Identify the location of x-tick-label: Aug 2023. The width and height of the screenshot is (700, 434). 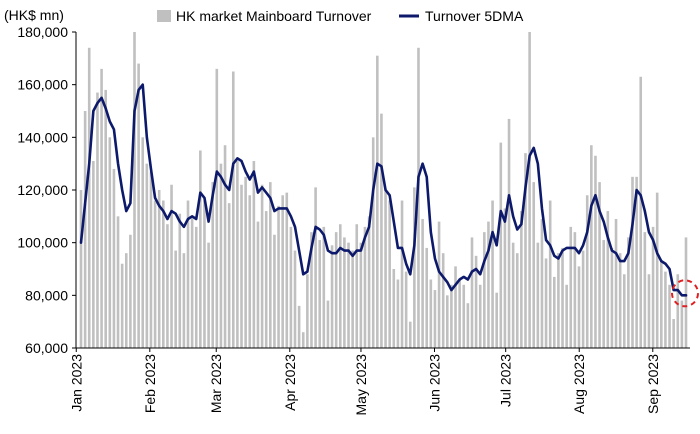
(579, 384).